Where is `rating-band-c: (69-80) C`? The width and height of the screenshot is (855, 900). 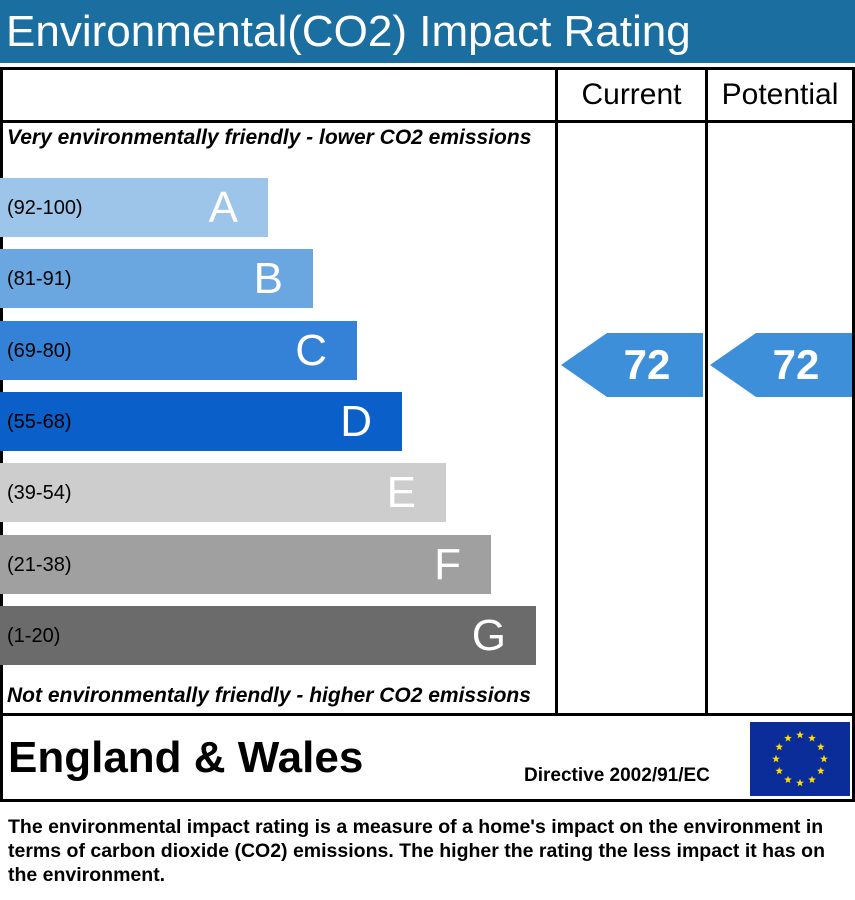 rating-band-c: (69-80) C is located at coordinates (178, 350).